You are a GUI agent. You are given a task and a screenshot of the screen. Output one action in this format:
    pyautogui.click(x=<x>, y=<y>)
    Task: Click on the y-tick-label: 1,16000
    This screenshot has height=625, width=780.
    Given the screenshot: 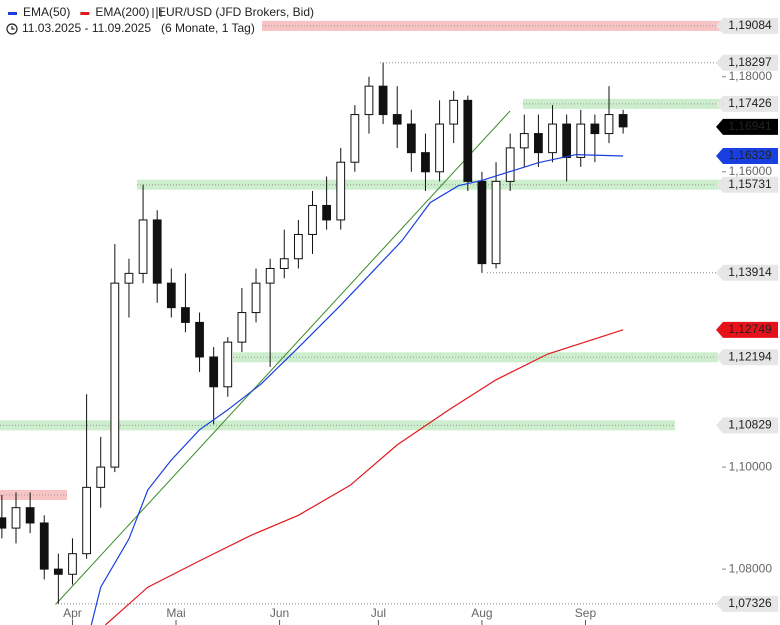 What is the action you would take?
    pyautogui.click(x=751, y=171)
    